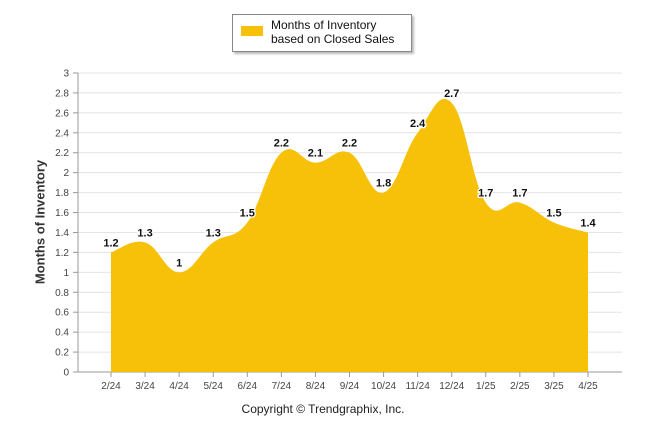  Describe the element at coordinates (588, 386) in the screenshot. I see `x-tick-label: 4/25` at that location.